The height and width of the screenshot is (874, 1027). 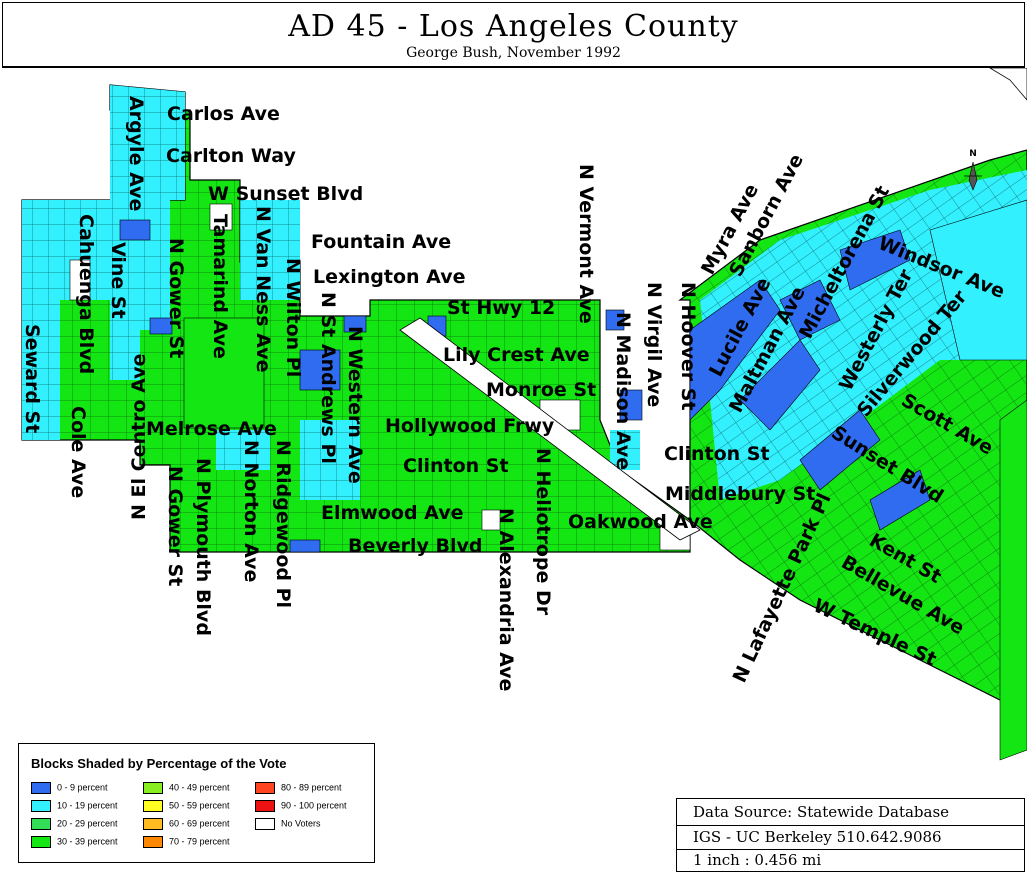 I want to click on legend-item: 60 - 69 percent, so click(x=186, y=825).